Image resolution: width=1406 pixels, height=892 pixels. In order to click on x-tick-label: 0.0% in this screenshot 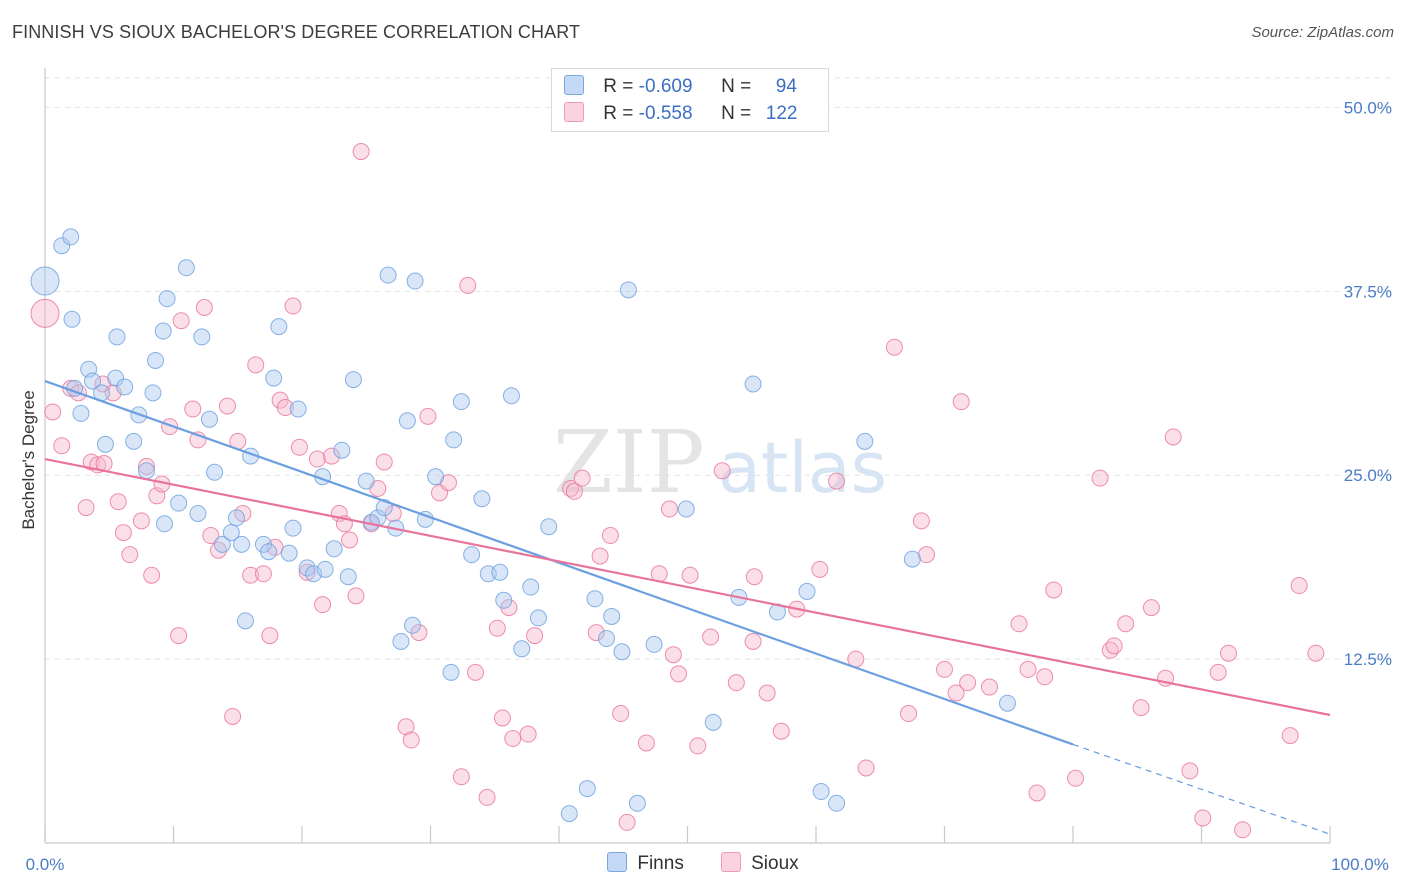, I will do `click(45, 864)`.